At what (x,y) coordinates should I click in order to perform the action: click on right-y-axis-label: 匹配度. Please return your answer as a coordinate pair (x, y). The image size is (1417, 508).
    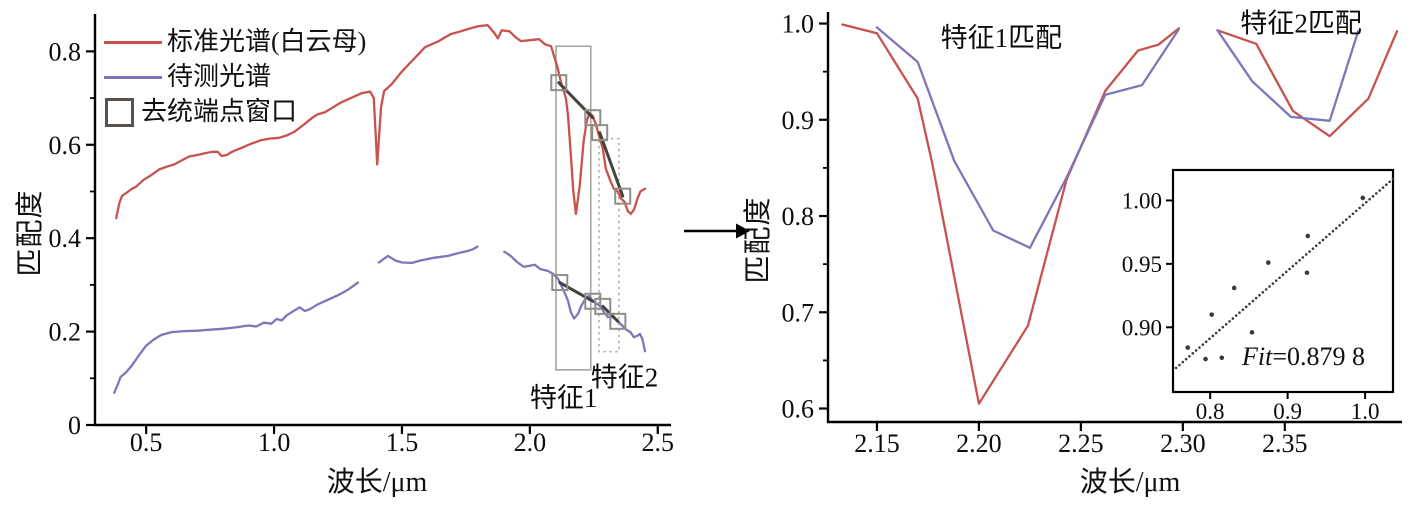
    Looking at the image, I should click on (758, 240).